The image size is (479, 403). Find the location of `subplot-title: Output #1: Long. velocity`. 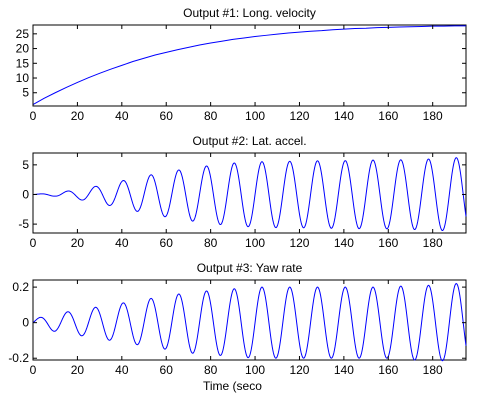

subplot-title: Output #1: Long. velocity is located at coordinates (249, 13).